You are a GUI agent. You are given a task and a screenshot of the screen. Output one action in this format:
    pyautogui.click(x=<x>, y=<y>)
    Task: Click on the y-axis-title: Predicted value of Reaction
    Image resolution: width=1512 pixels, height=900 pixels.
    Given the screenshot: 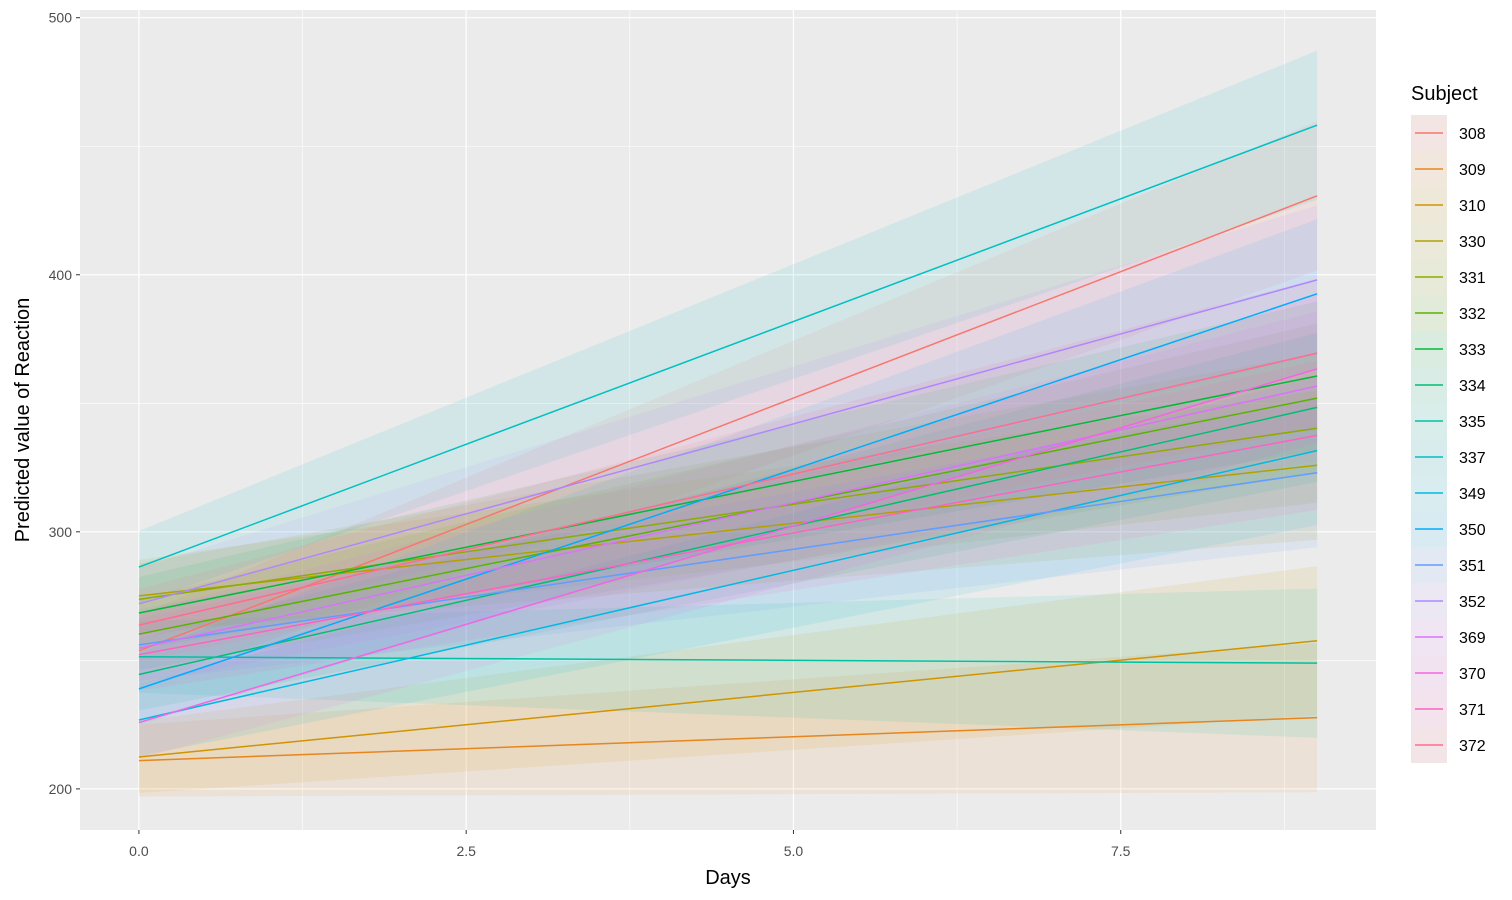 What is the action you would take?
    pyautogui.click(x=23, y=420)
    